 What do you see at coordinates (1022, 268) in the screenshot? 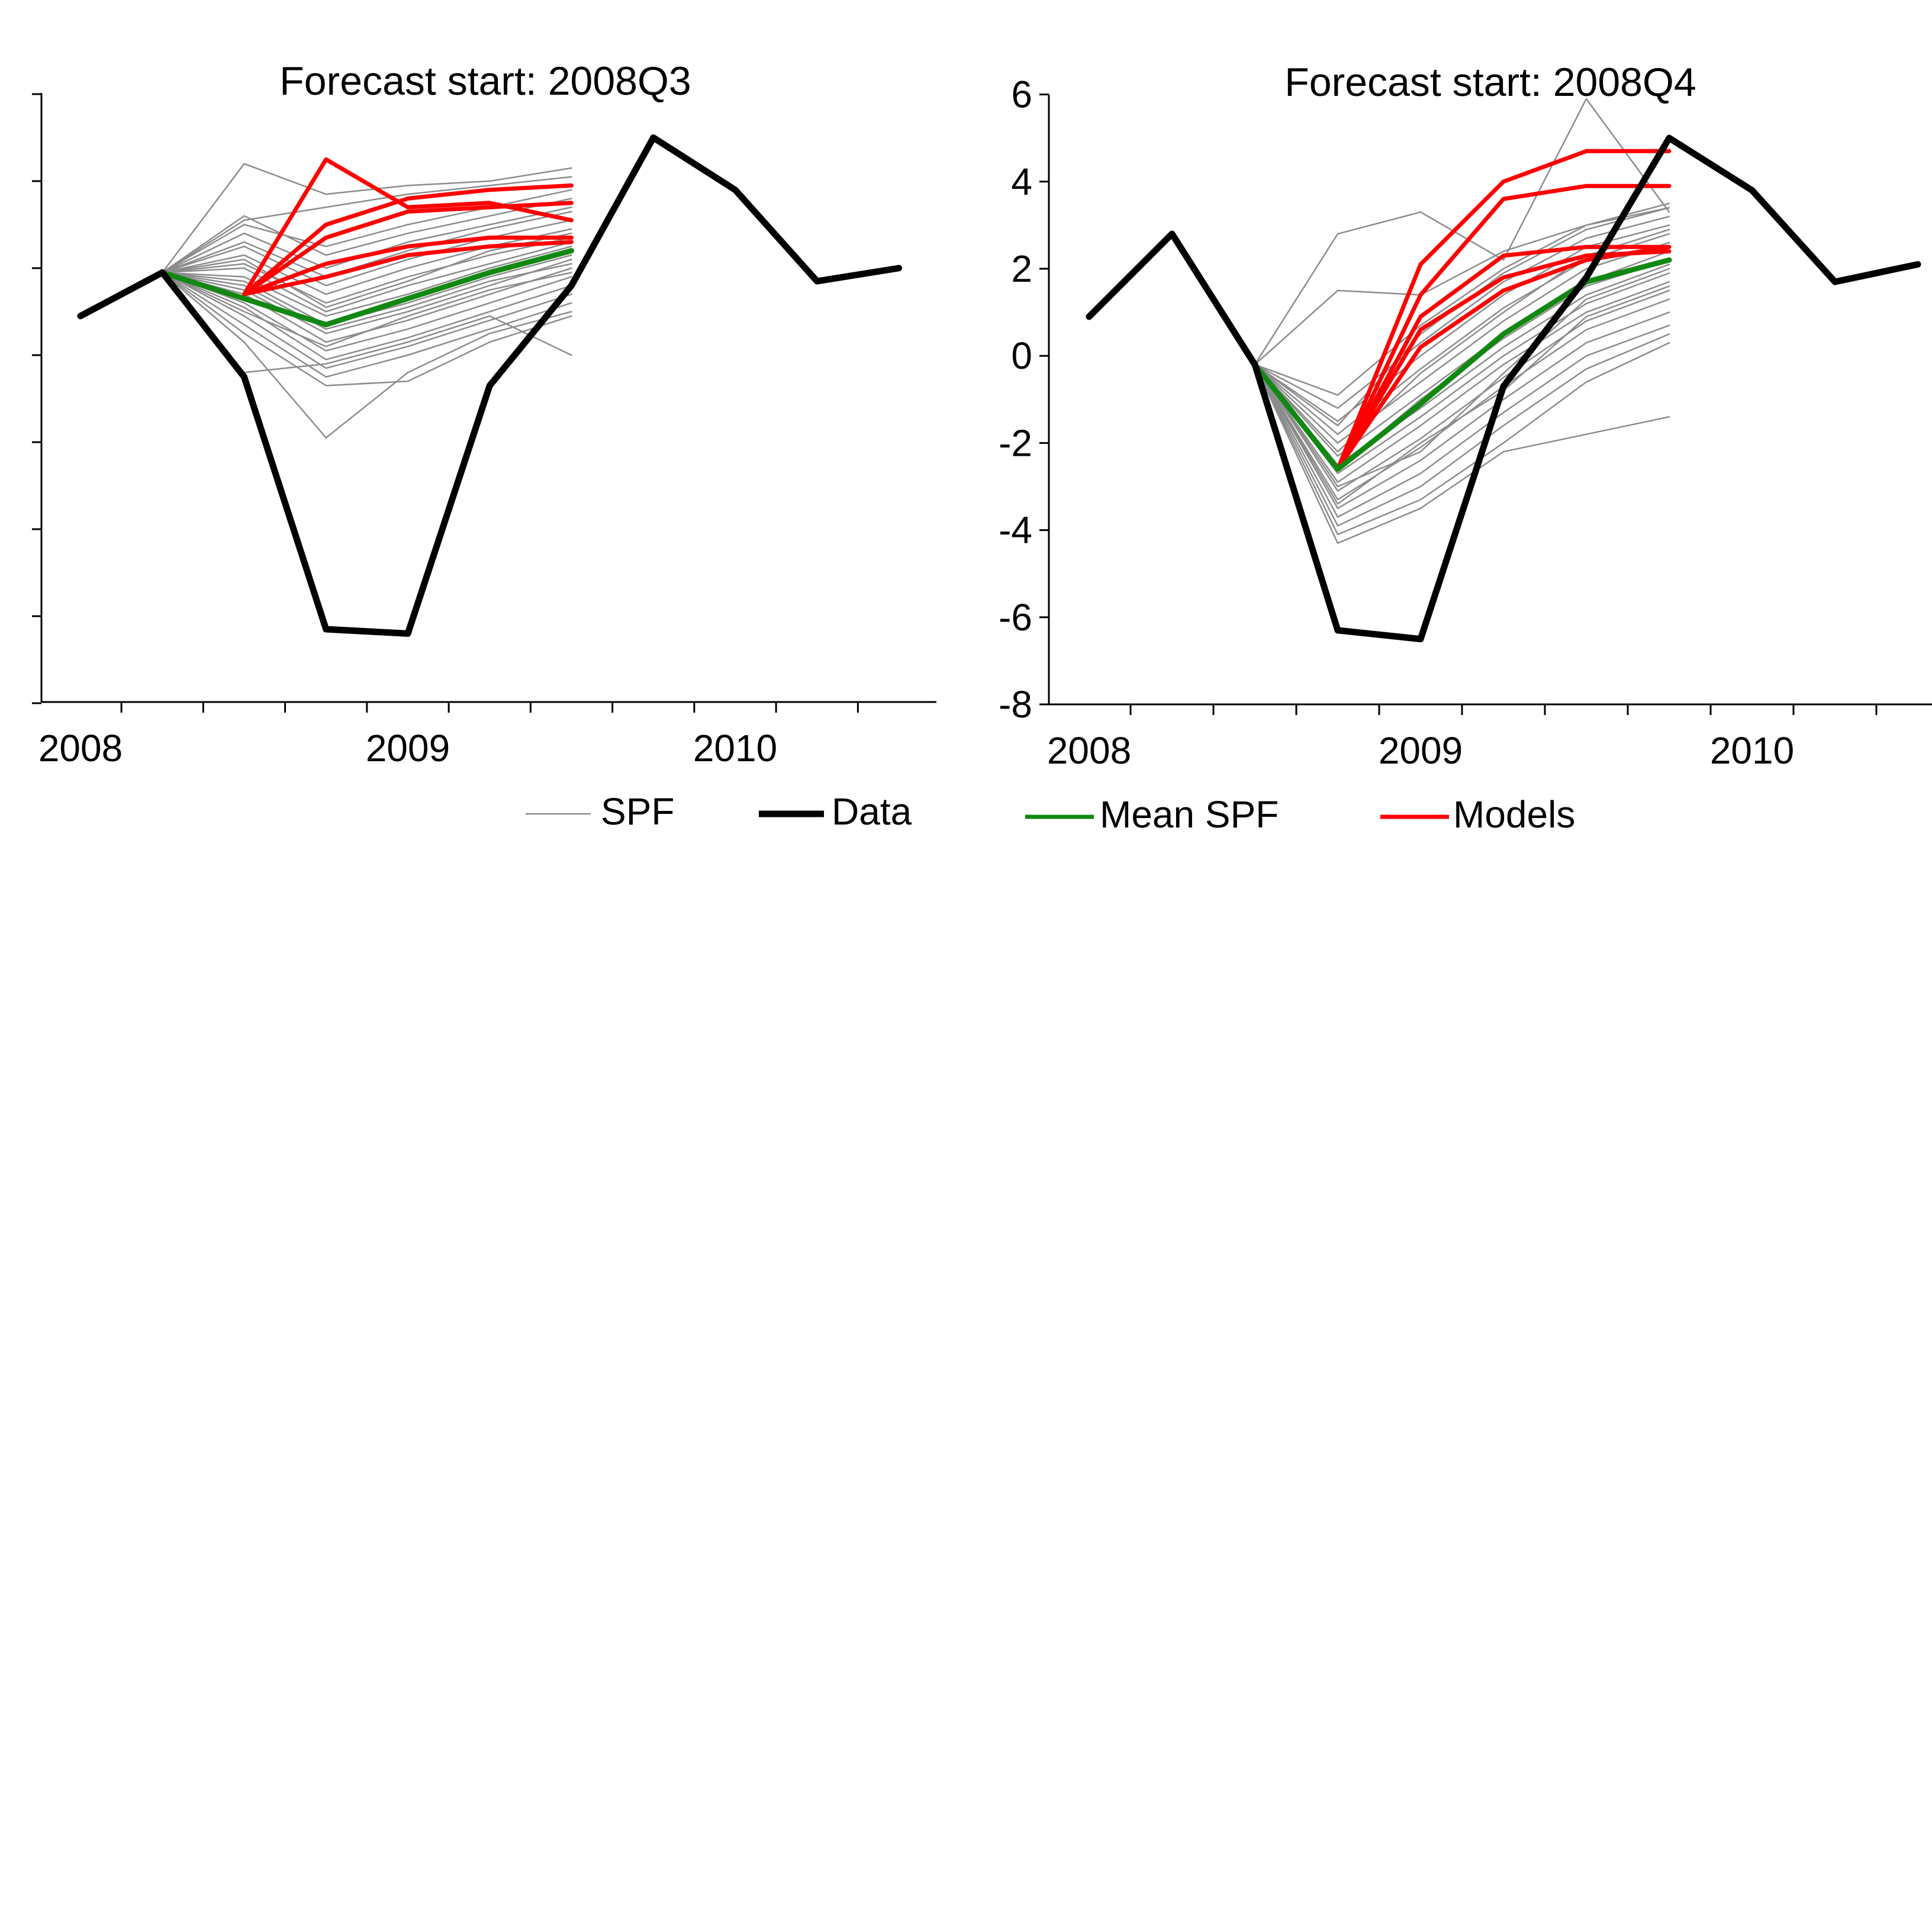
I see `y-tick-label-right: 2` at bounding box center [1022, 268].